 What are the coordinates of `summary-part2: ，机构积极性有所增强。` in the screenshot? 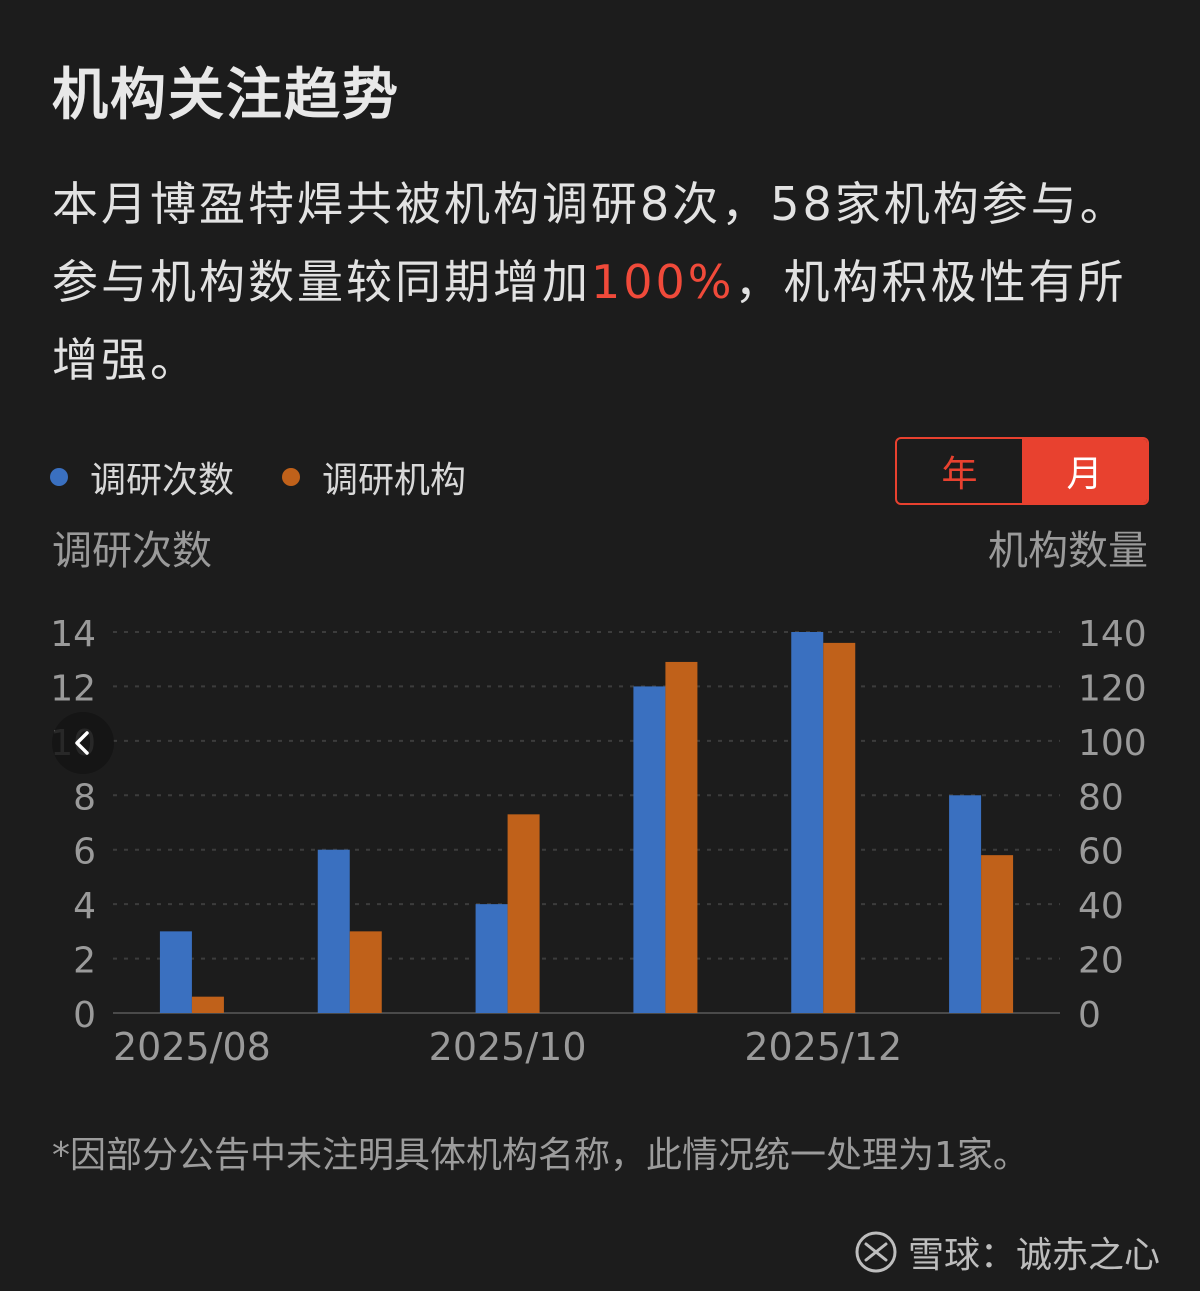 It's located at (589, 321).